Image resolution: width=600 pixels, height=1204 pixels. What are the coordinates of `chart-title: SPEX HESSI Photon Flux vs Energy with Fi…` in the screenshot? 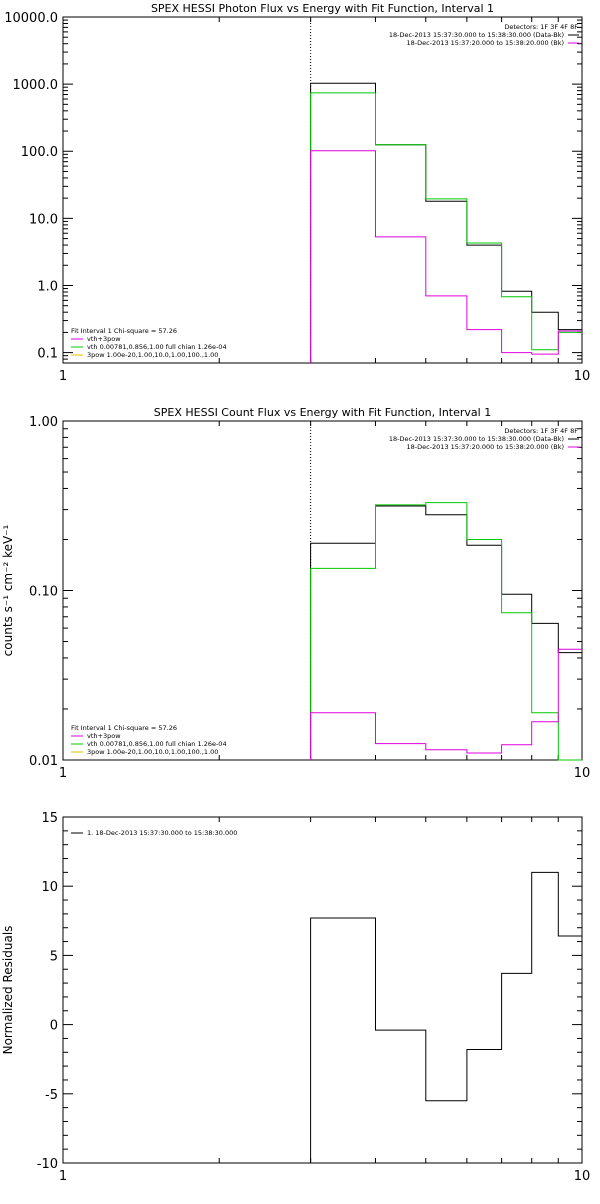 It's located at (322, 8).